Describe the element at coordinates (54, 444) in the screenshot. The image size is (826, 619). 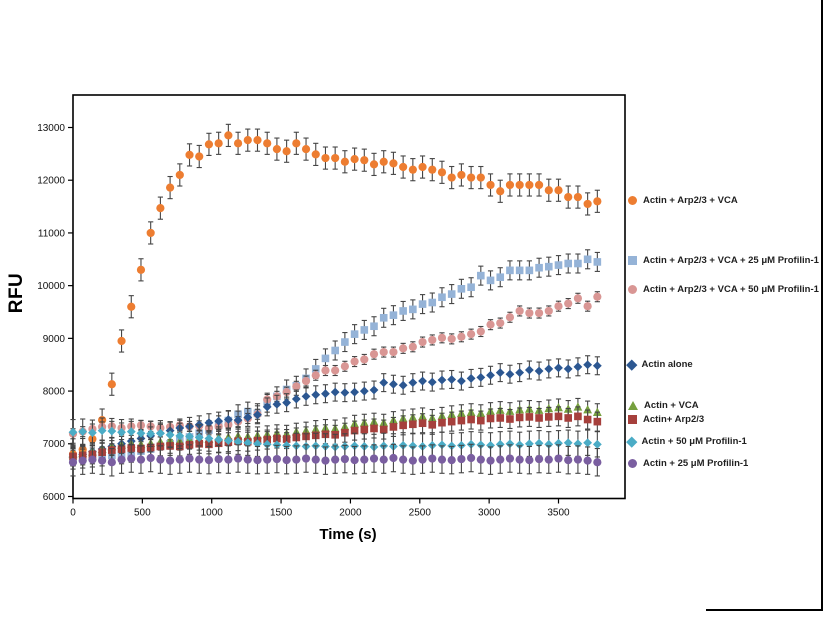
I see `y-tick-label: 7000` at that location.